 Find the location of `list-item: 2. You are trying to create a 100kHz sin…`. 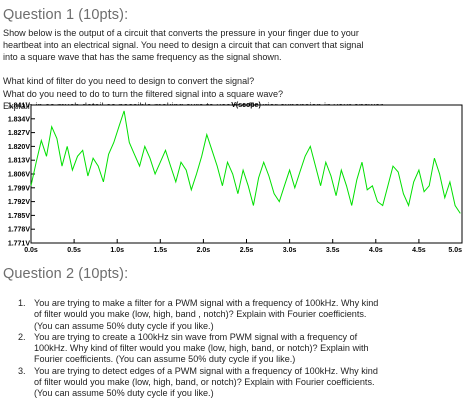

list-item: 2. You are trying to create a 100kHz sin… is located at coordinates (237, 349).